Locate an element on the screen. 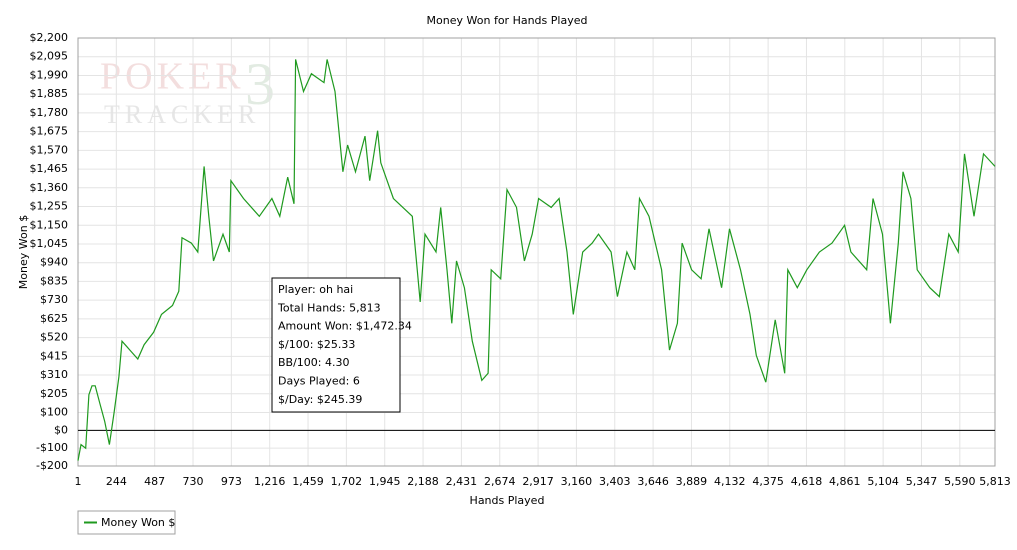 The height and width of the screenshot is (550, 1017). legend: Money Won $ is located at coordinates (126, 522).